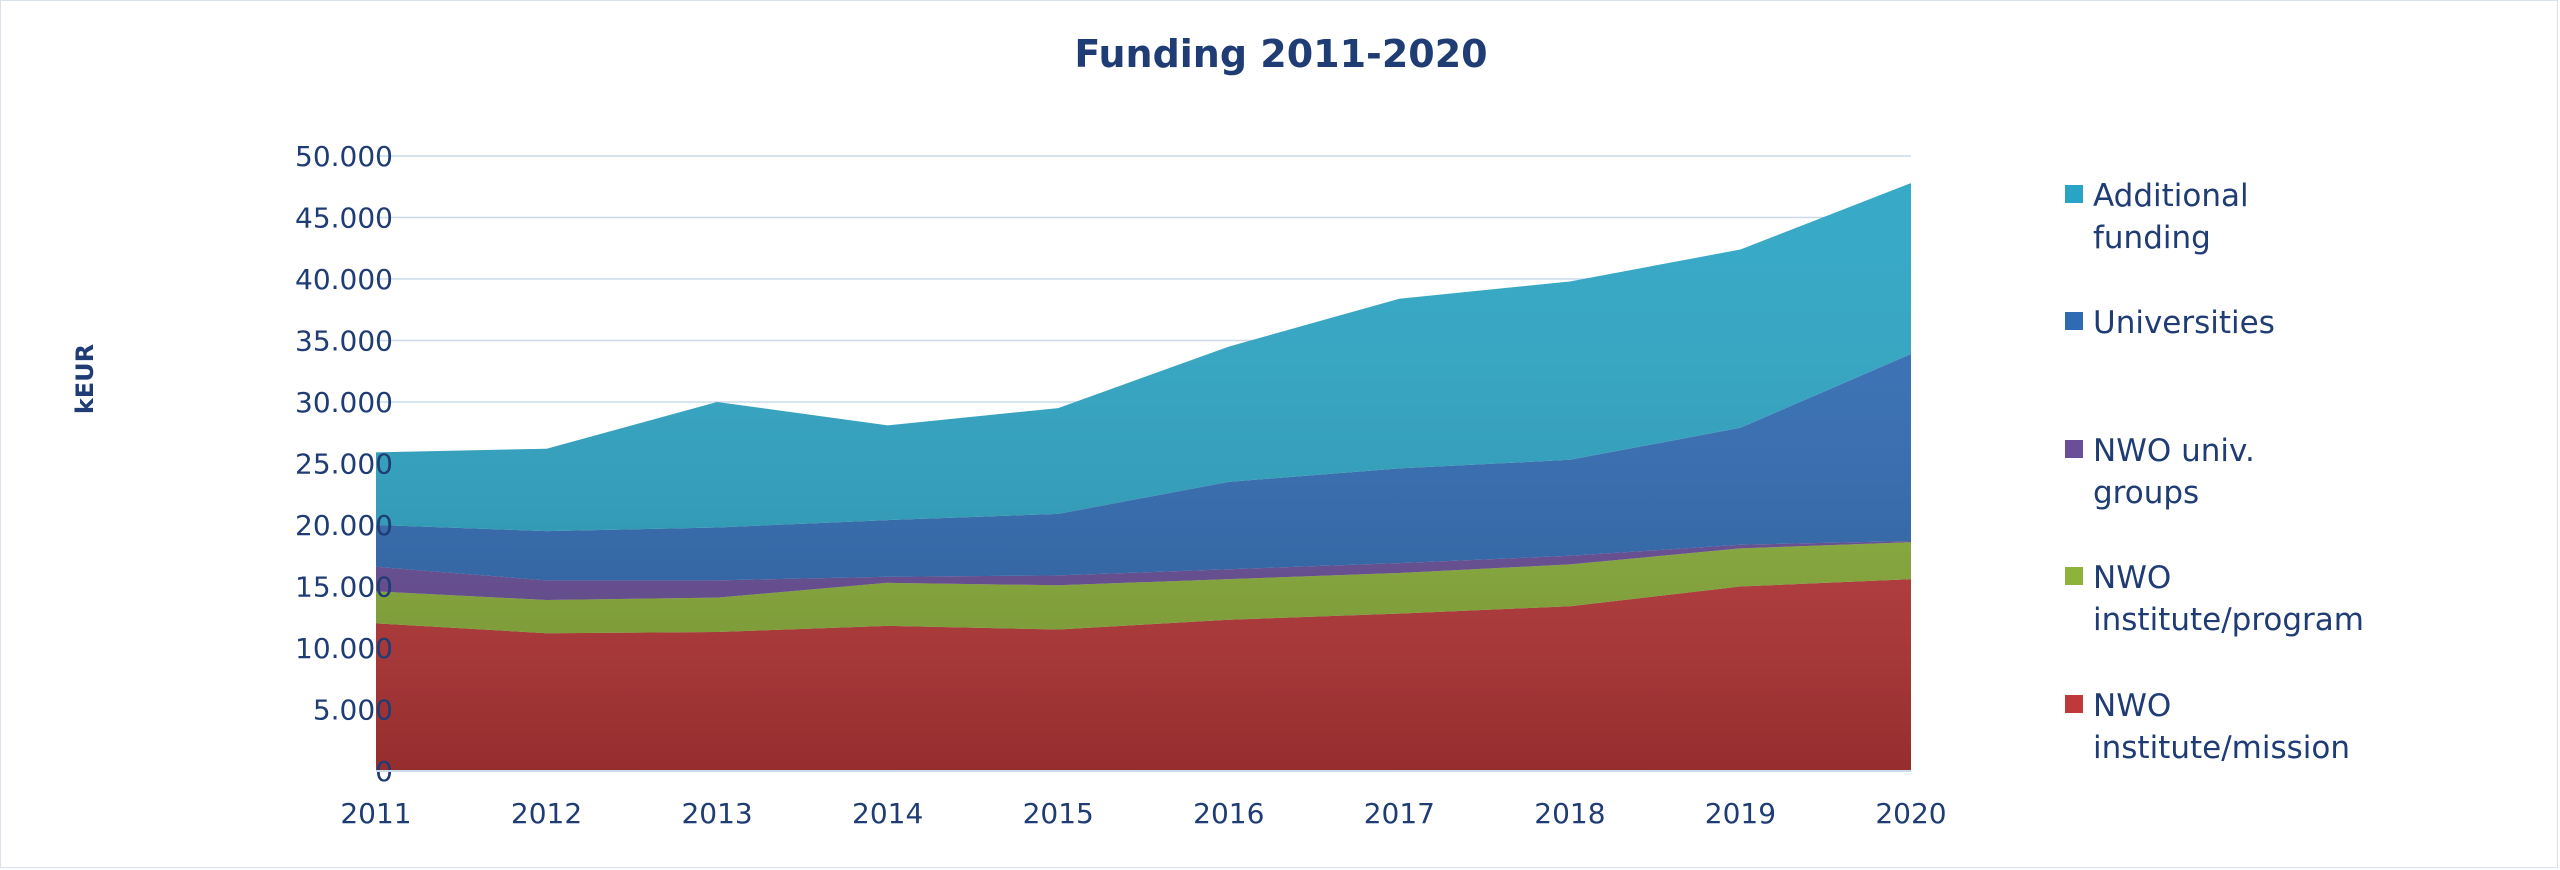 The width and height of the screenshot is (2560, 870). I want to click on x-tick-label: 2015, so click(1058, 813).